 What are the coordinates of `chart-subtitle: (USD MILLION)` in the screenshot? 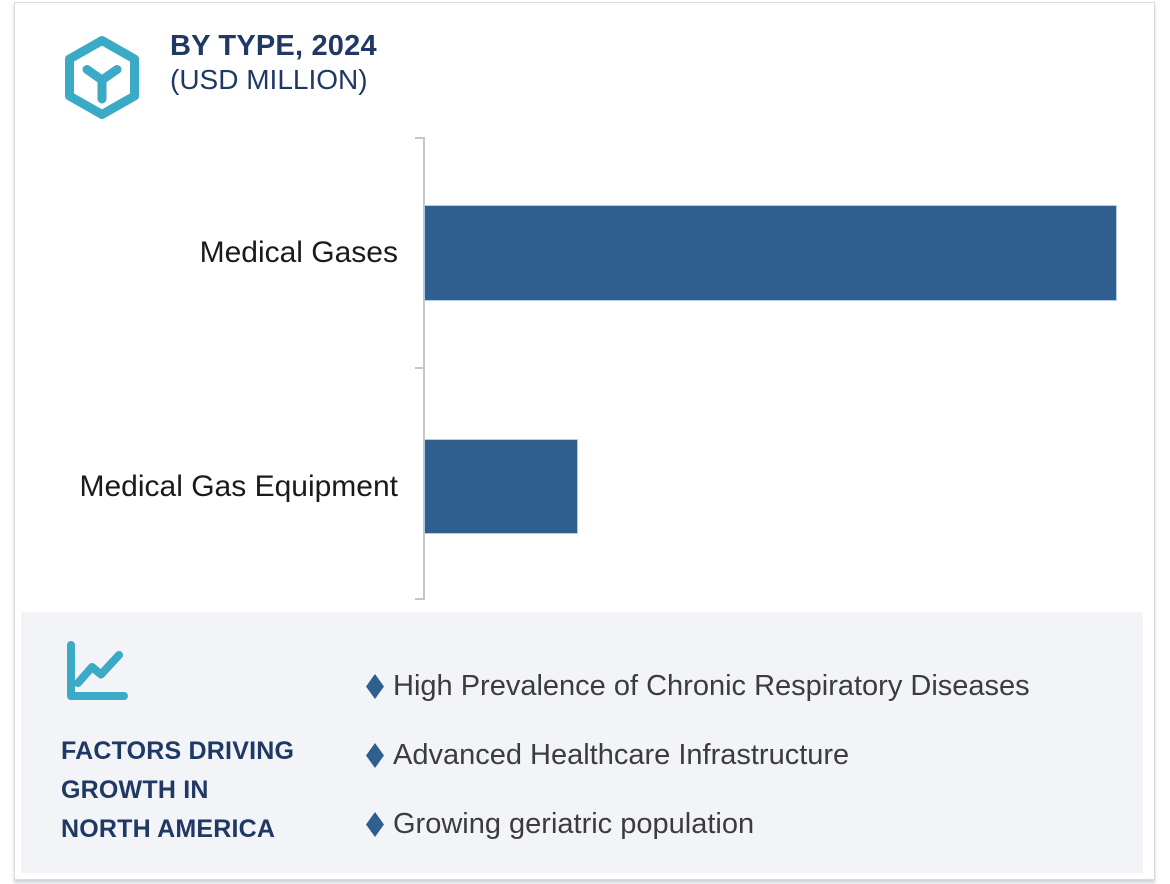 It's located at (269, 79).